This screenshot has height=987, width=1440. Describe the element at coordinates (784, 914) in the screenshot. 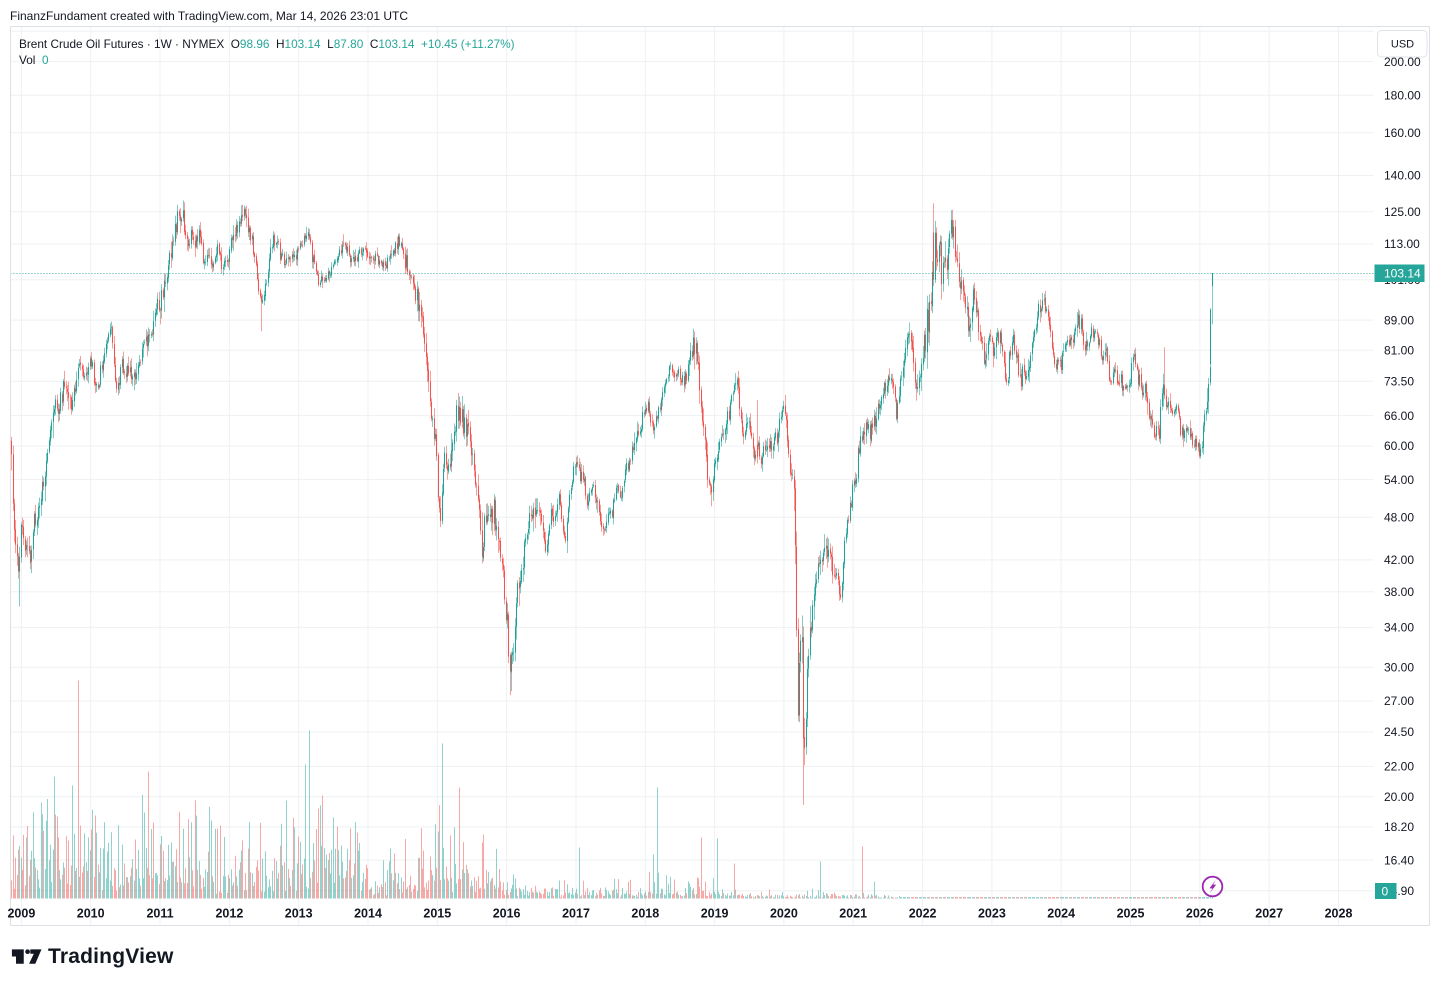

I see `svg-text: 2020` at that location.